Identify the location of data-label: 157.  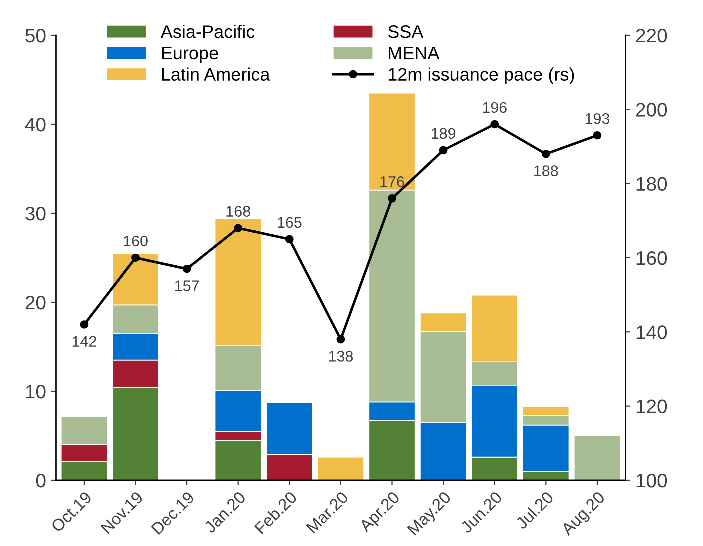
(187, 286).